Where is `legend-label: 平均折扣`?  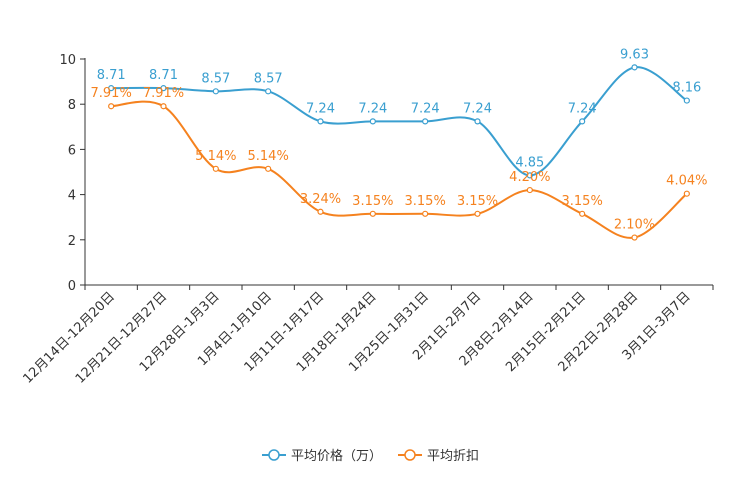
legend-label: 平均折扣 is located at coordinates (453, 456).